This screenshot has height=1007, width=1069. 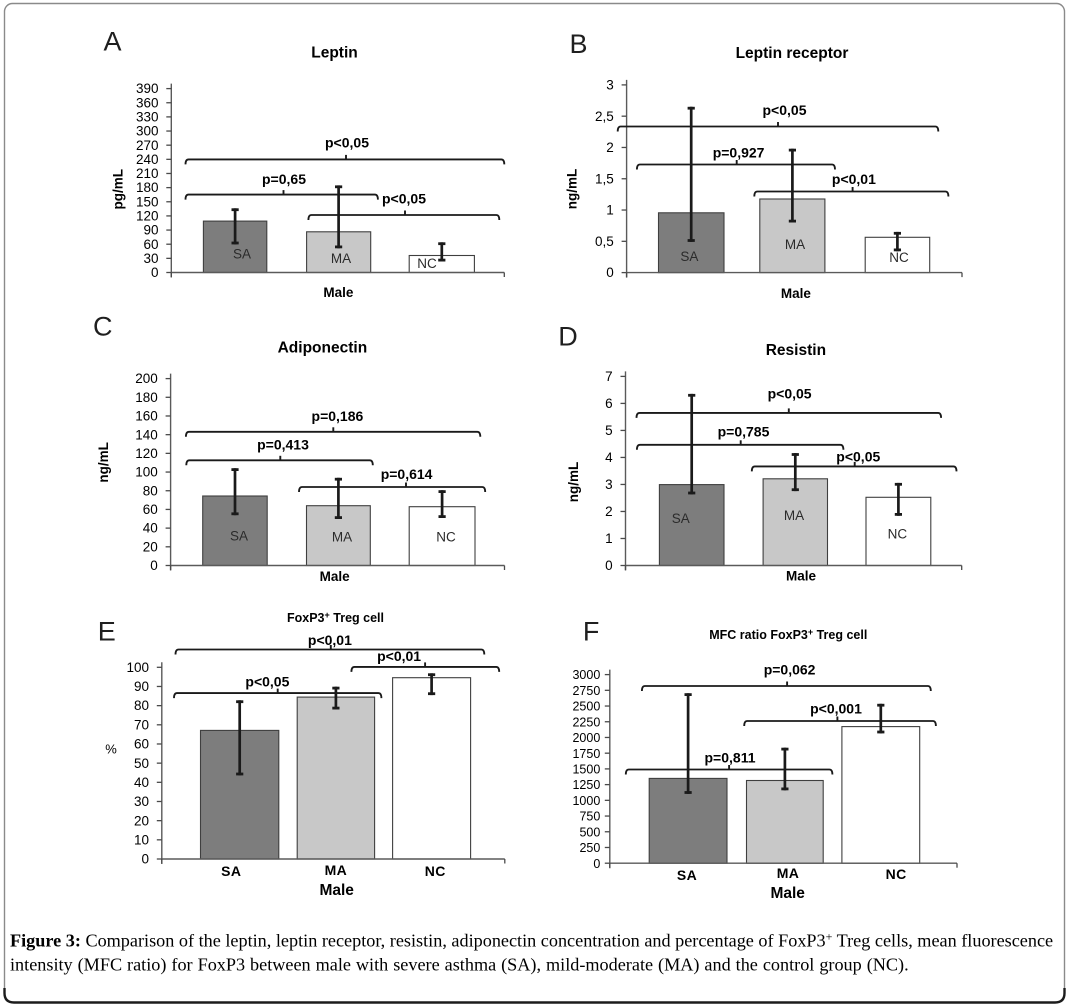 What do you see at coordinates (284, 179) in the screenshot?
I see `svg-text: p=0,65` at bounding box center [284, 179].